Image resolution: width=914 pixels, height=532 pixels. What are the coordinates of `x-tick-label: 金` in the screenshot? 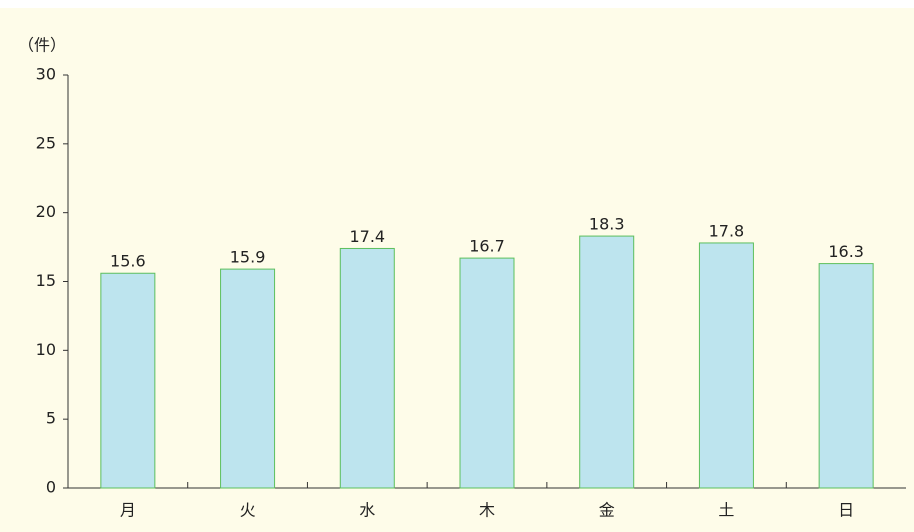 It's located at (607, 510).